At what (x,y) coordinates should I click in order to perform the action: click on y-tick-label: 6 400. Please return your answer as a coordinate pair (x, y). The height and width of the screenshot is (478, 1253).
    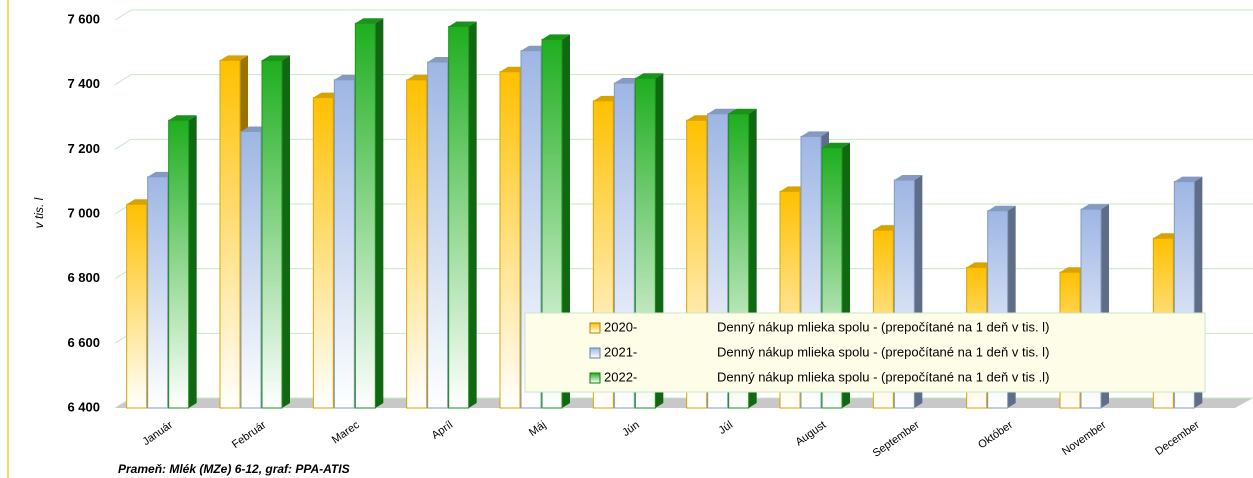
    Looking at the image, I should click on (83, 406).